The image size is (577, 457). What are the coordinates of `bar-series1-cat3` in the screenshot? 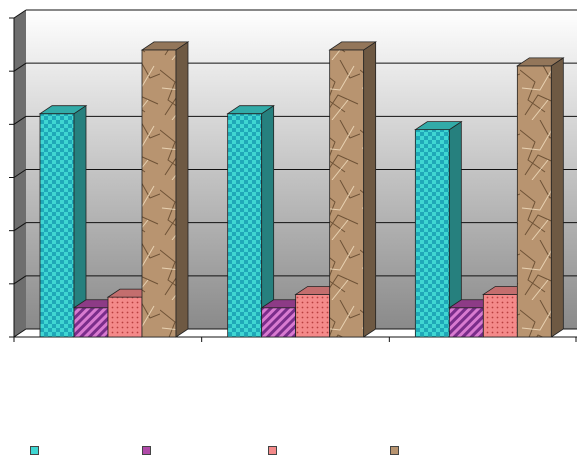 It's located at (438, 229).